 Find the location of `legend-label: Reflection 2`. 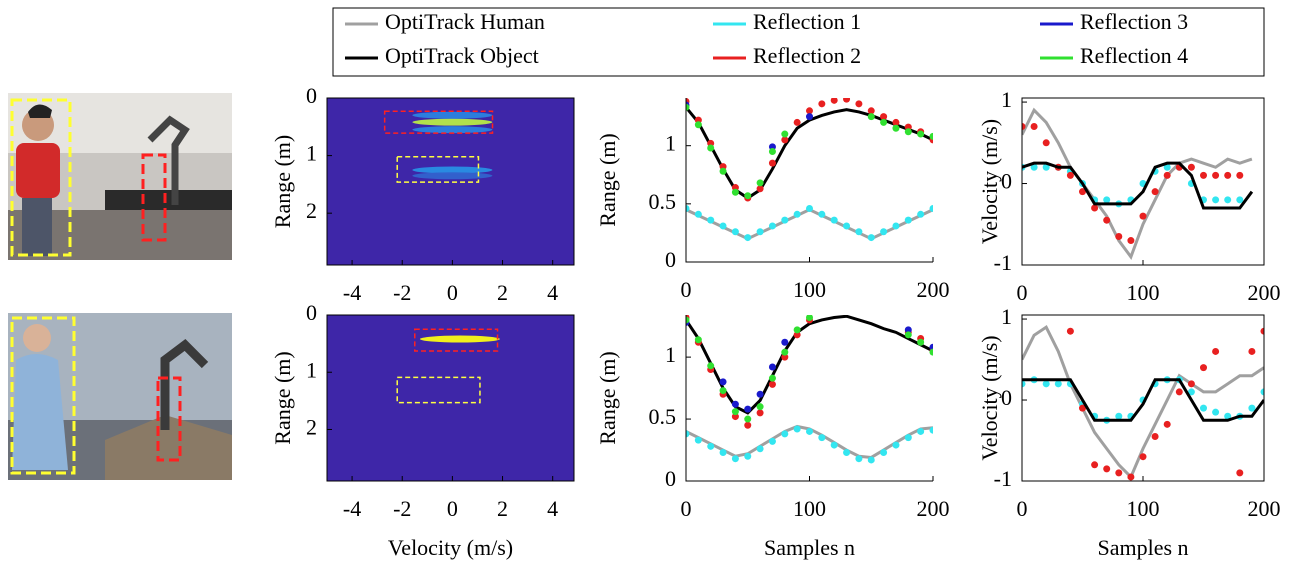

legend-label: Reflection 2 is located at coordinates (807, 55).